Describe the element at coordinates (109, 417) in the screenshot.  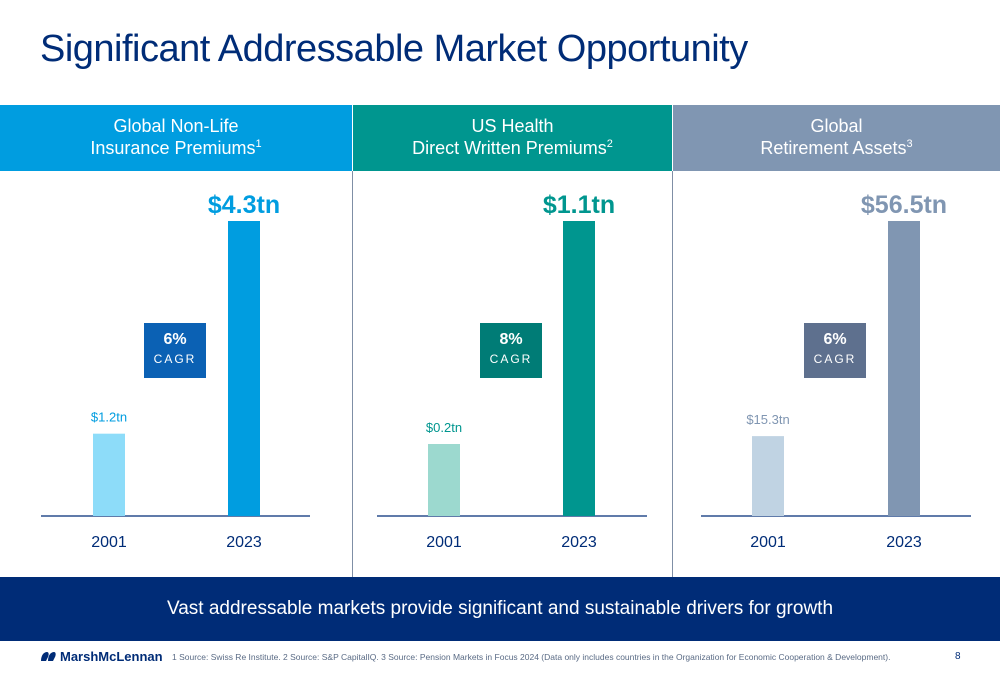
I see `data-label: $1.2tn` at that location.